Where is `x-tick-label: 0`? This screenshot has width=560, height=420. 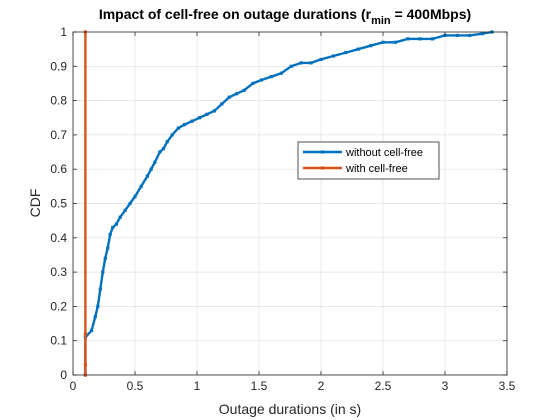 x-tick-label: 0 is located at coordinates (73, 386).